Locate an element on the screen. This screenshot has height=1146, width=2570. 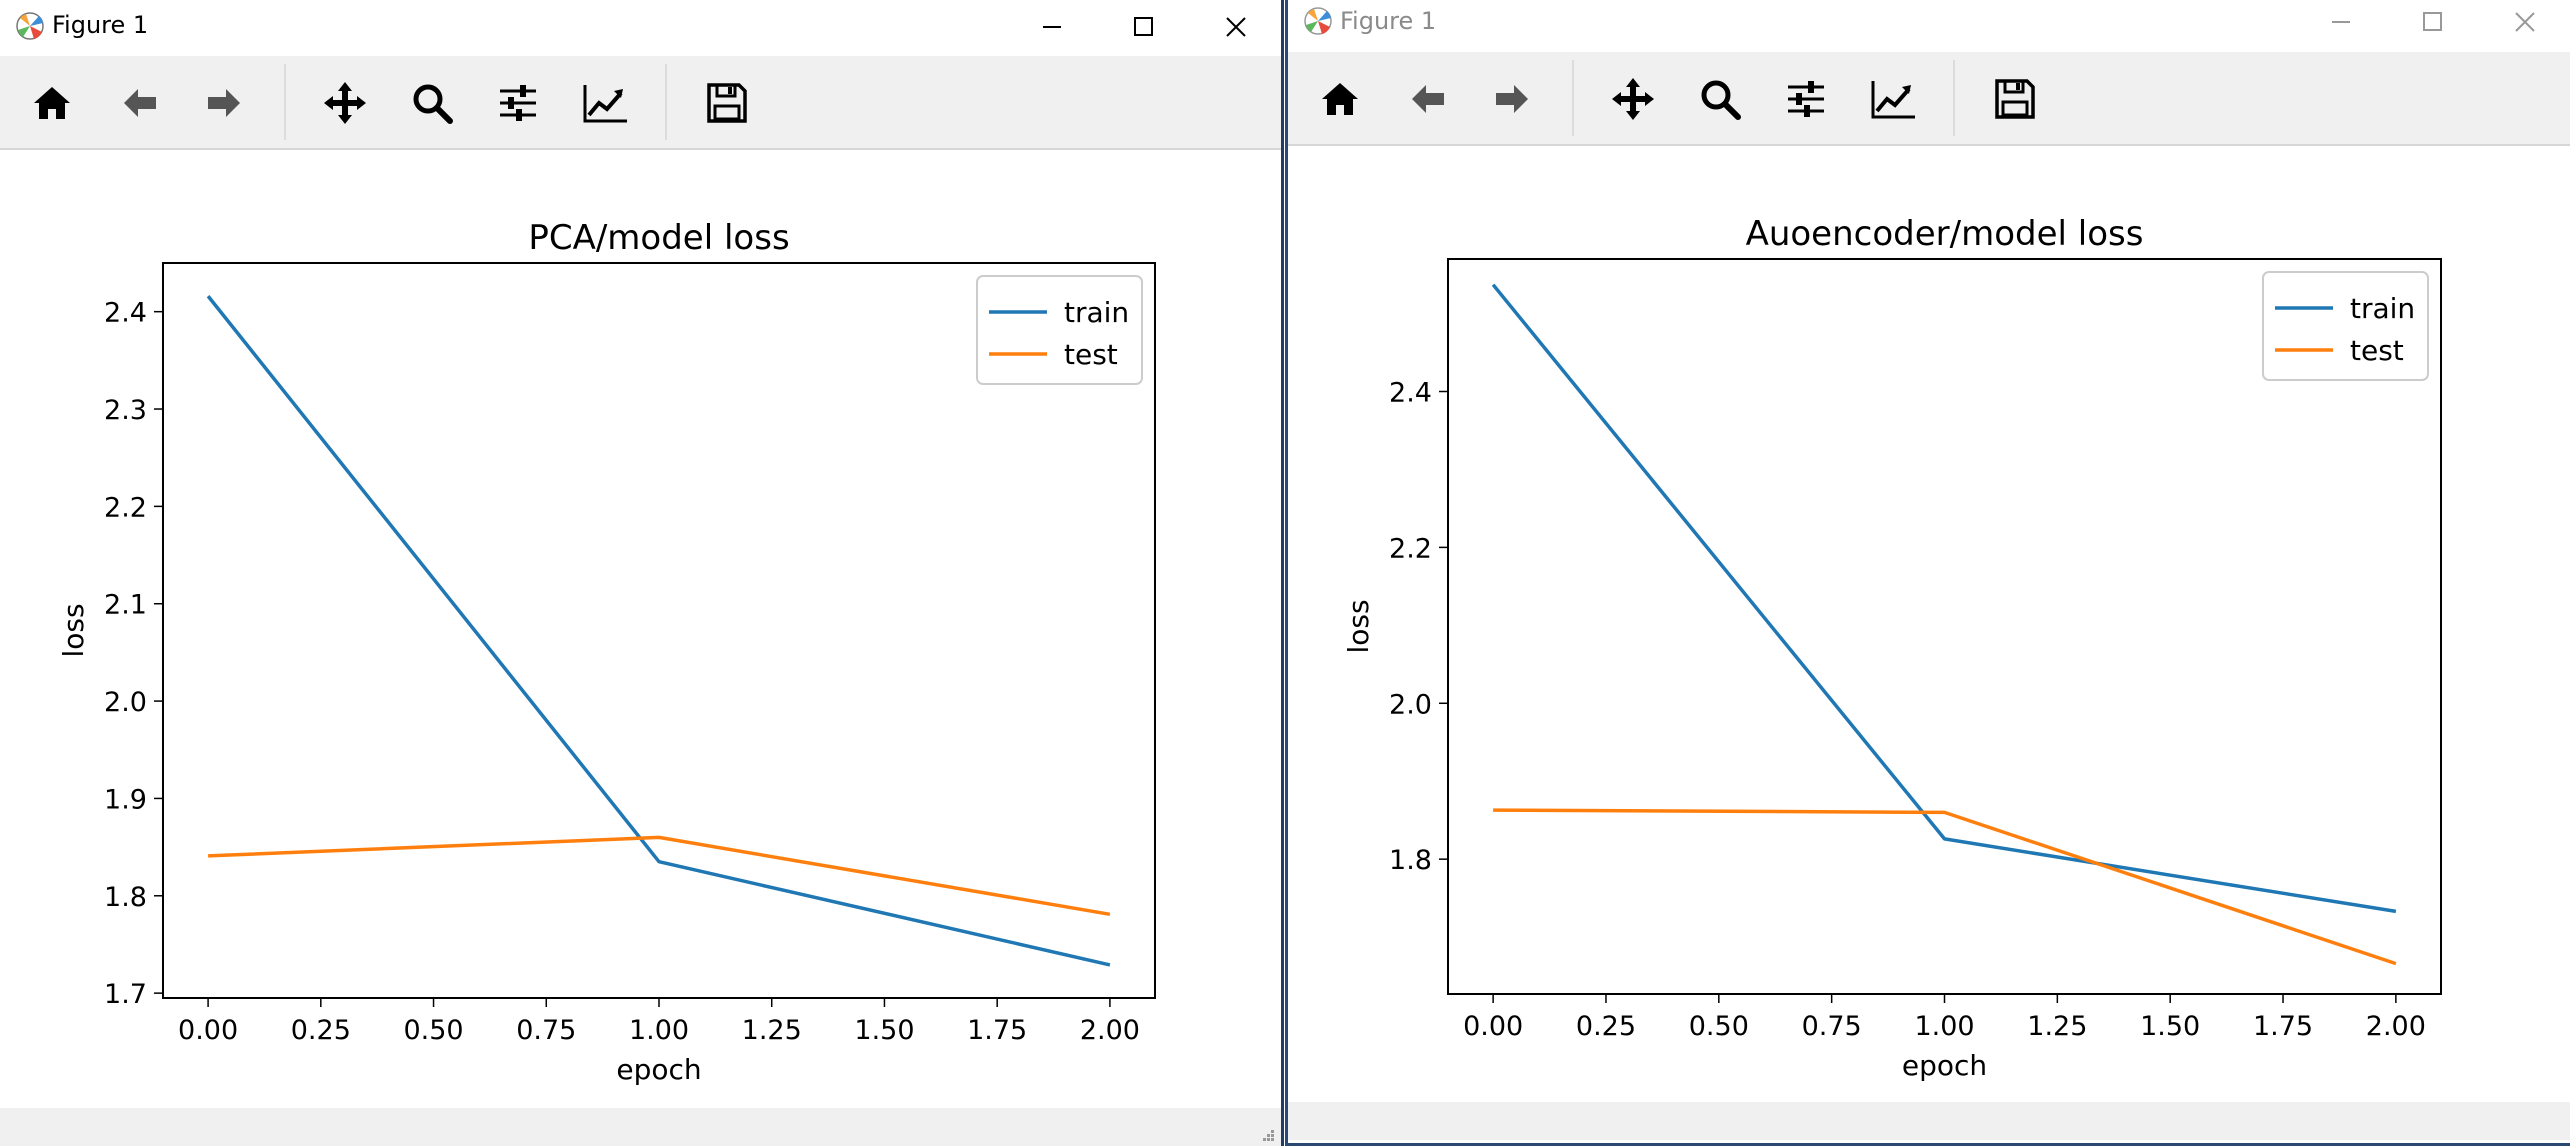
resize-grip-icon is located at coordinates (1267, 1134).